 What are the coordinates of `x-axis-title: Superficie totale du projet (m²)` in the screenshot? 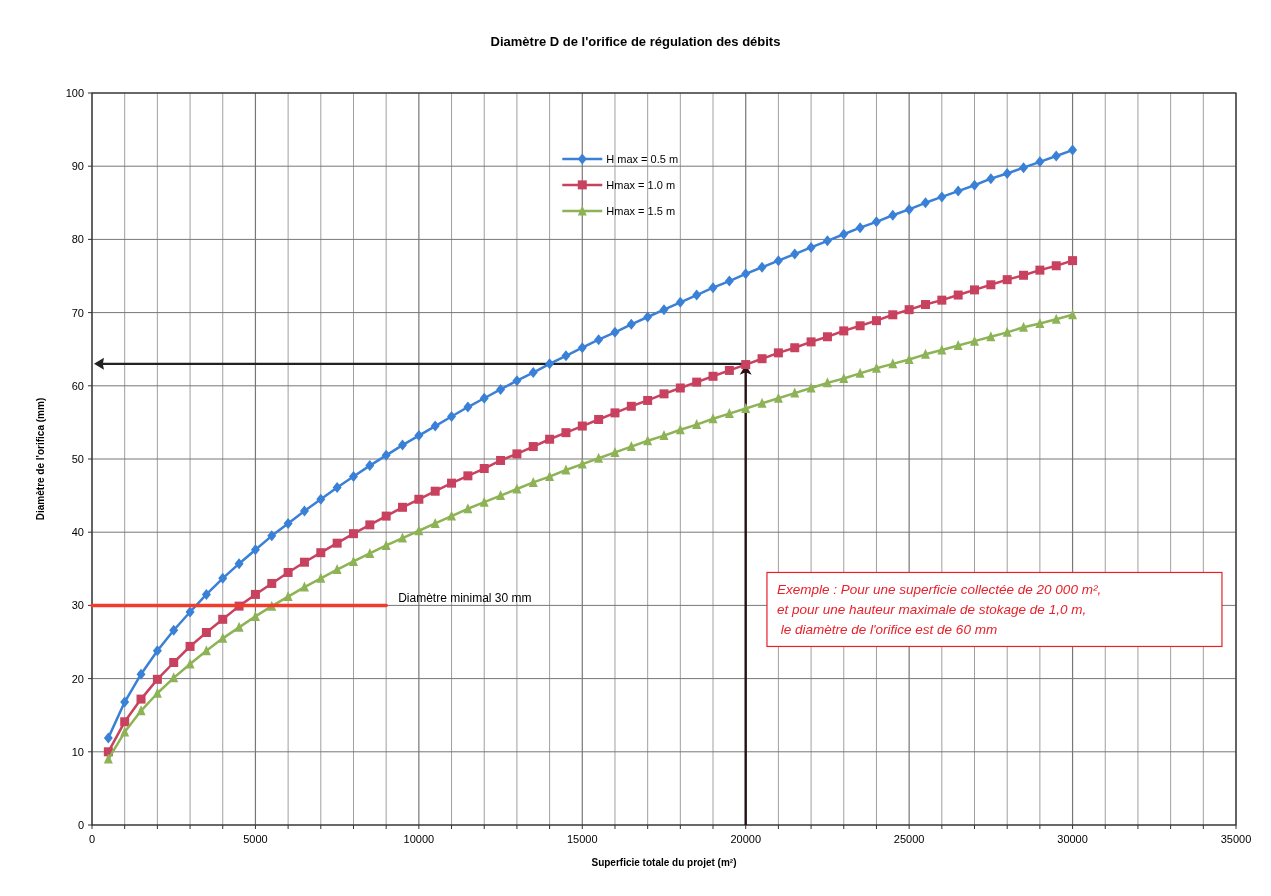 It's located at (664, 862).